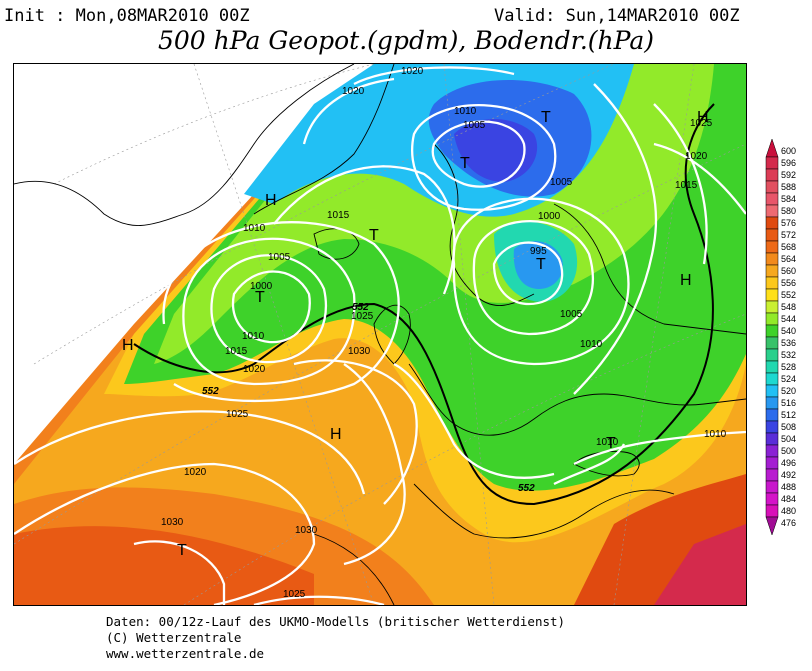 This screenshot has height=671, width=812. Describe the element at coordinates (788, 235) in the screenshot. I see `legend-label: 572` at that location.